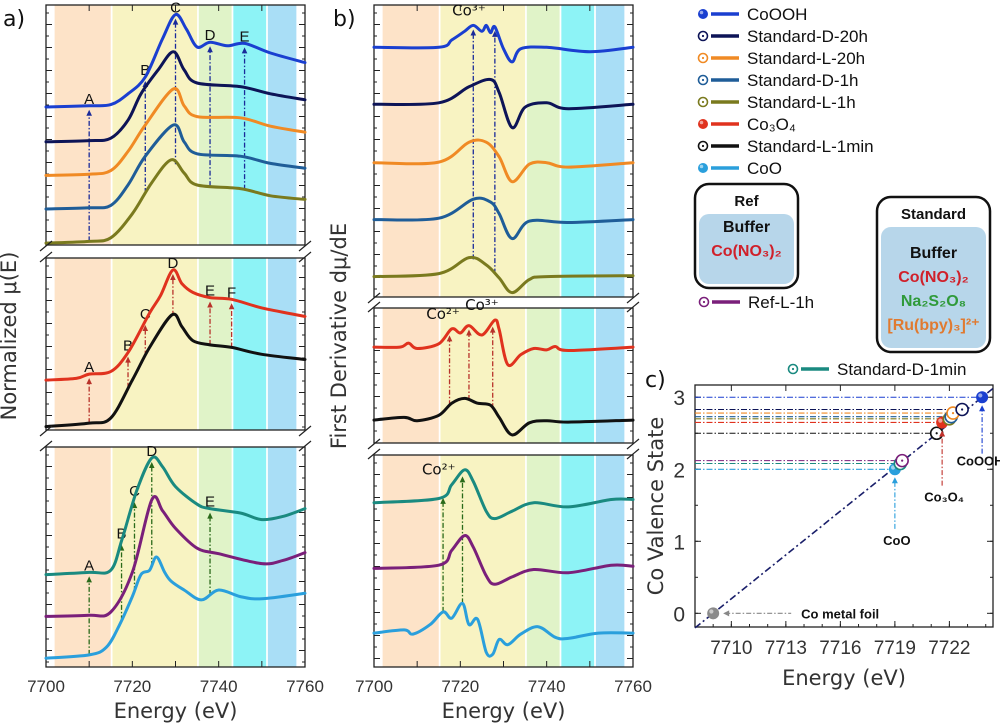  I want to click on peak-label: F, so click(231, 292).